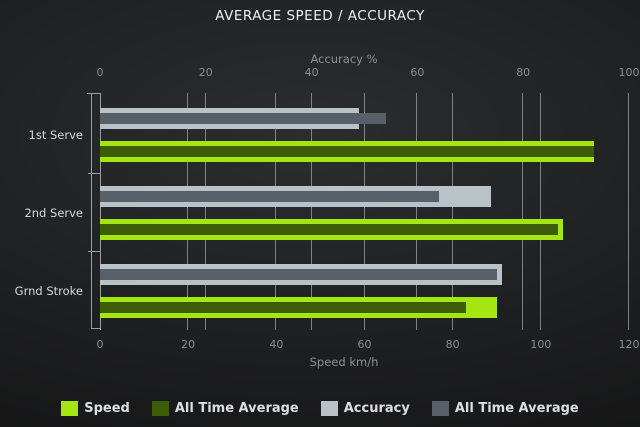 The image size is (640, 427). Describe the element at coordinates (452, 344) in the screenshot. I see `bottom-tick-label: 80` at that location.